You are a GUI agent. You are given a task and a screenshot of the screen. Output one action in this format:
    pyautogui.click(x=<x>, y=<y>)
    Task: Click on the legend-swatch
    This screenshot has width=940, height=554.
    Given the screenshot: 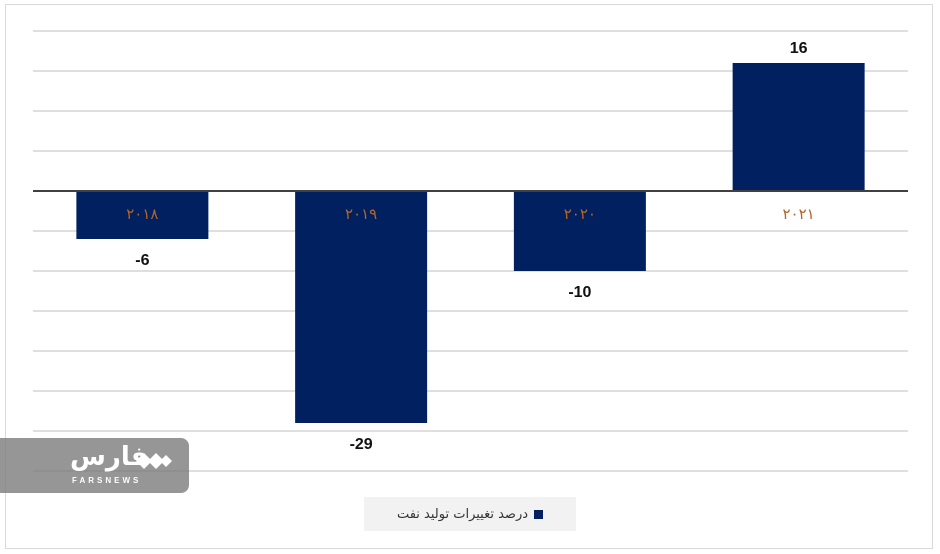 What is the action you would take?
    pyautogui.click(x=539, y=514)
    